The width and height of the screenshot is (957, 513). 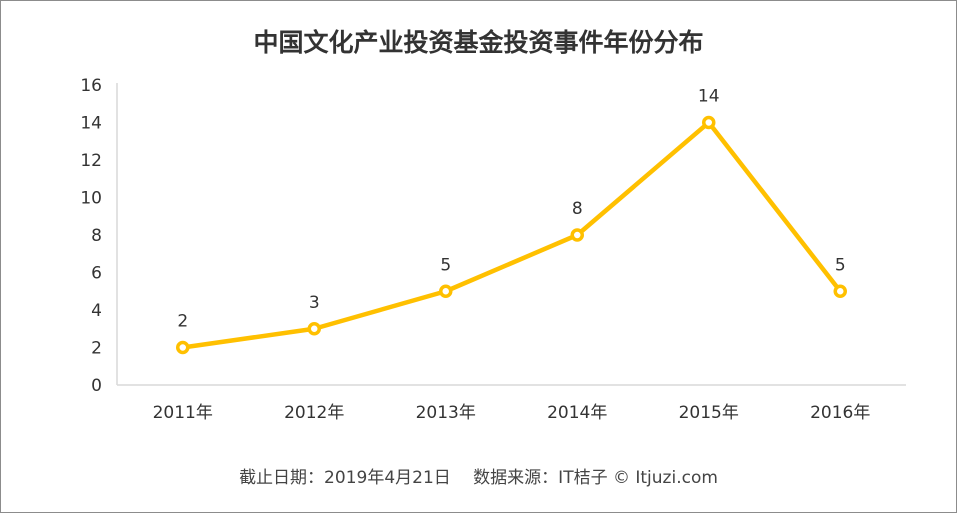 I want to click on x-tick-label: 2016年, so click(x=840, y=413).